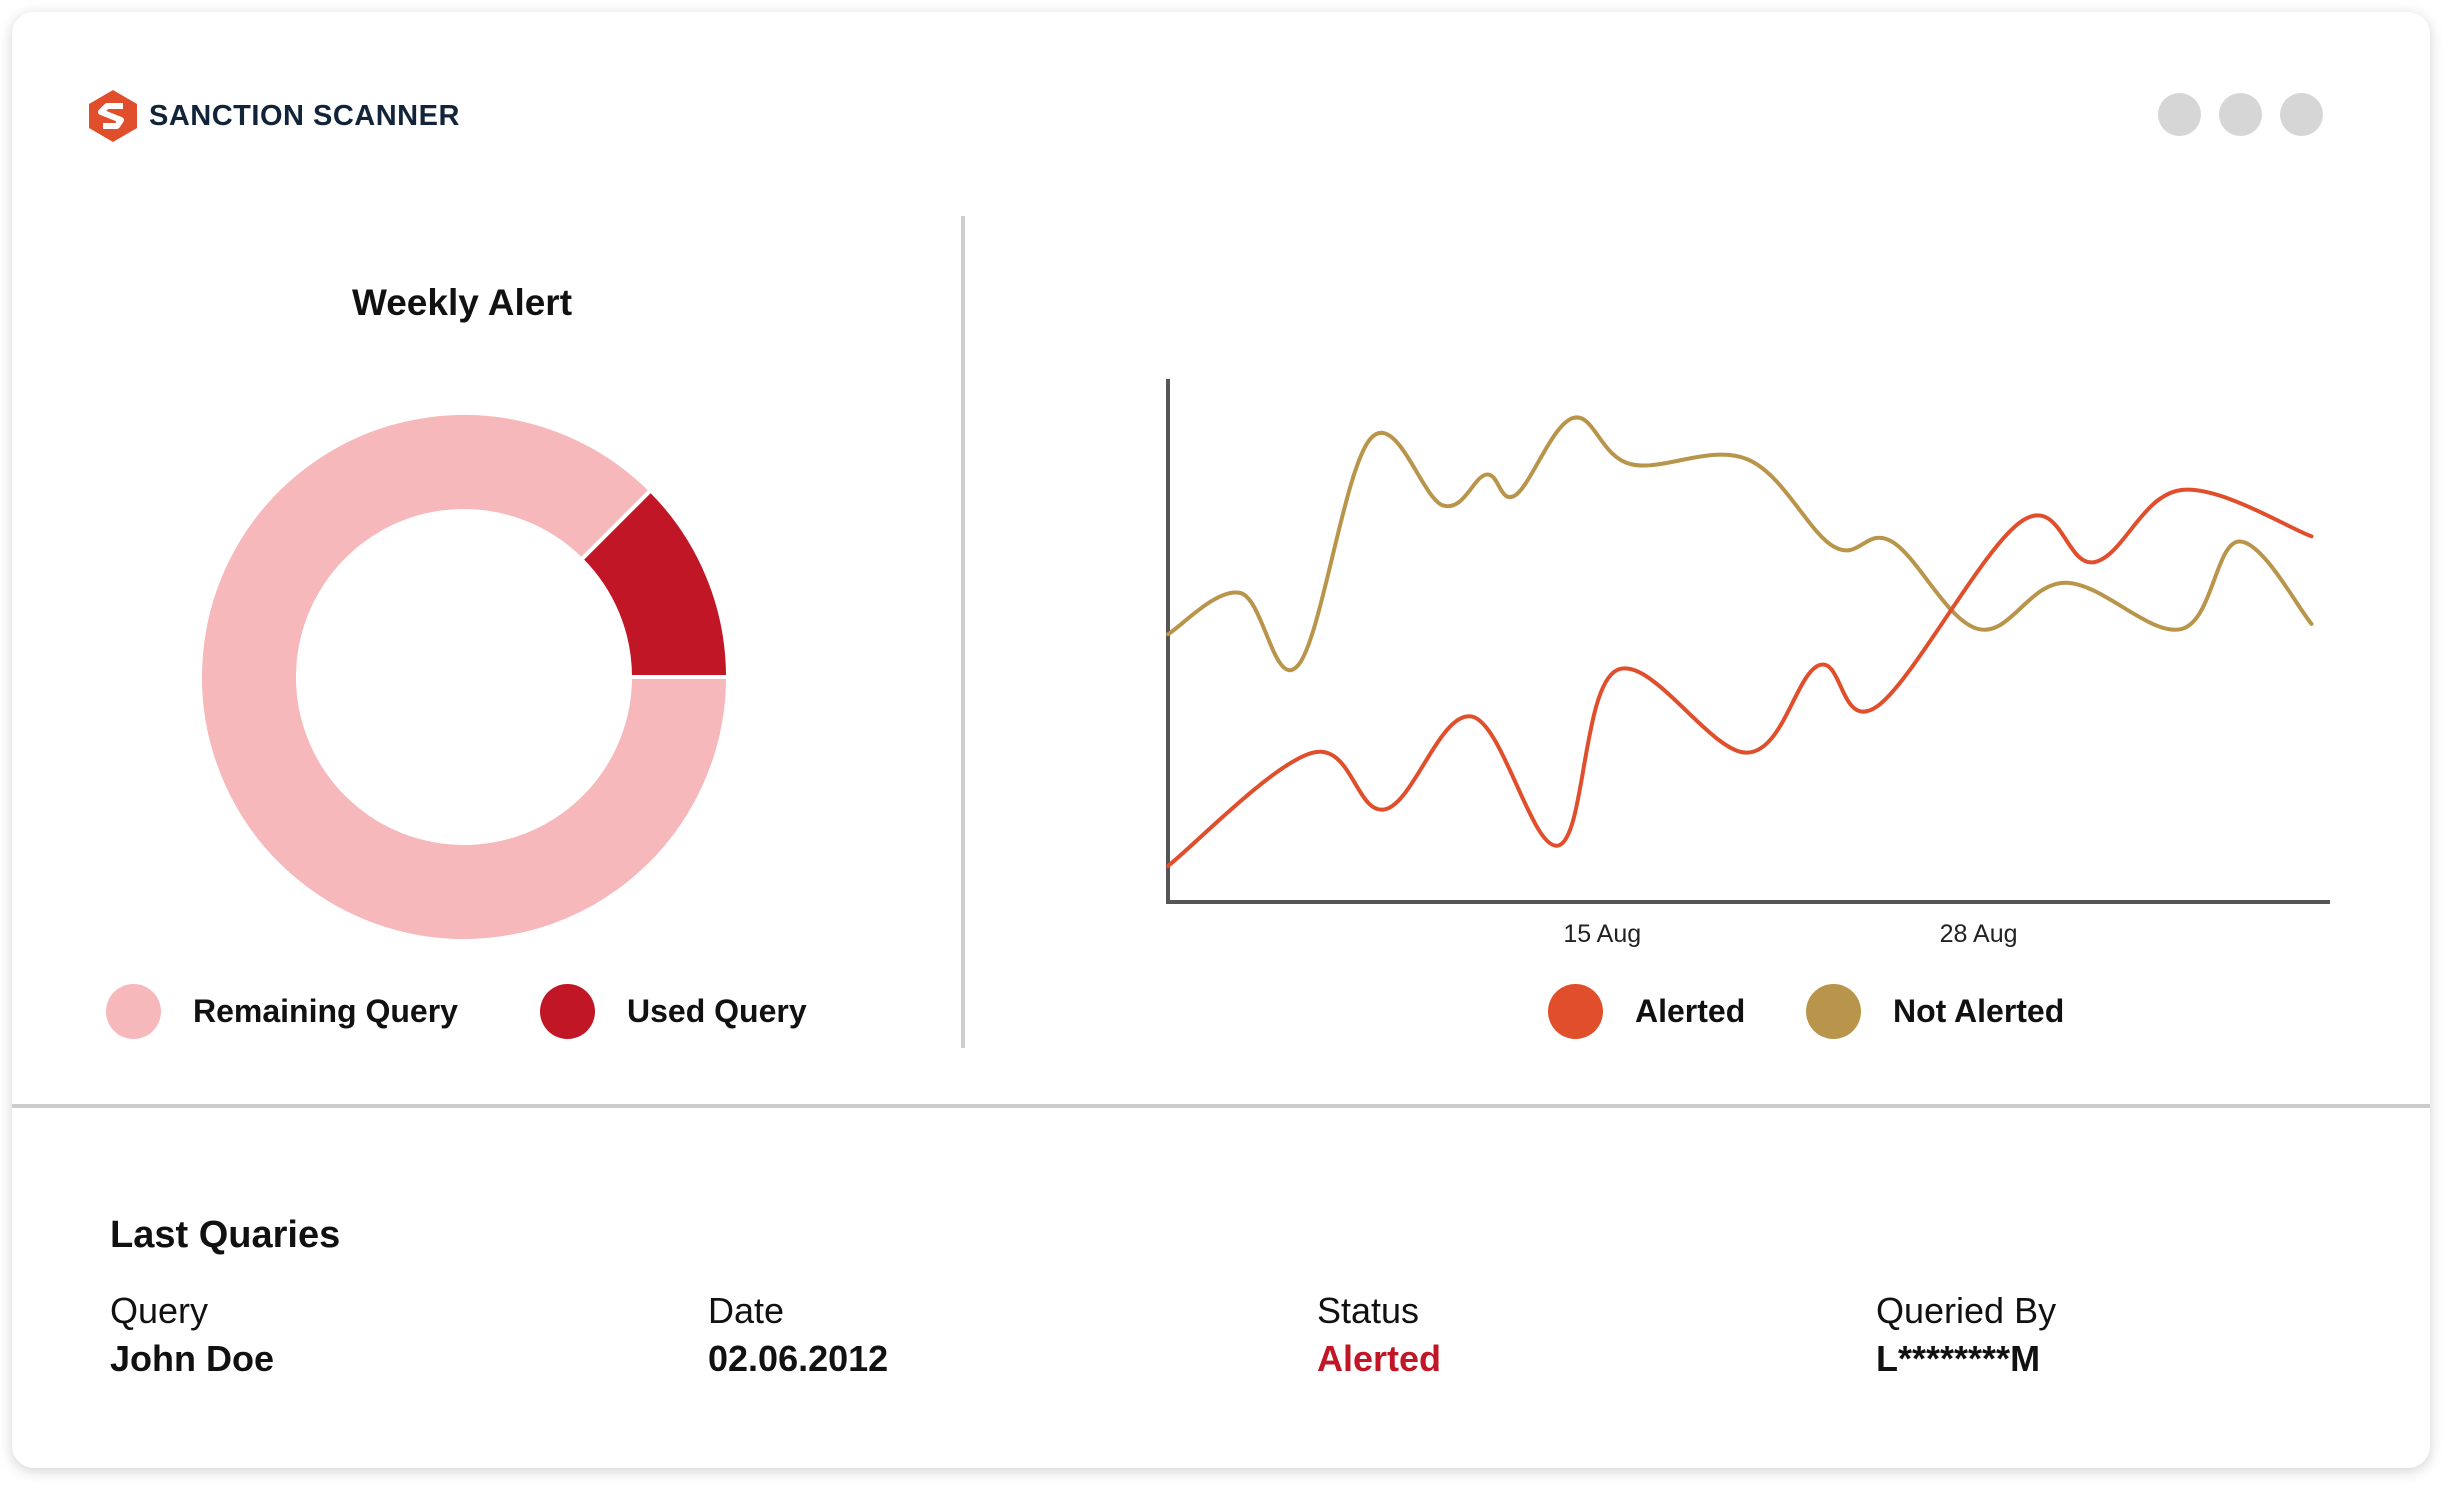  I want to click on column-header: Query, so click(159, 1310).